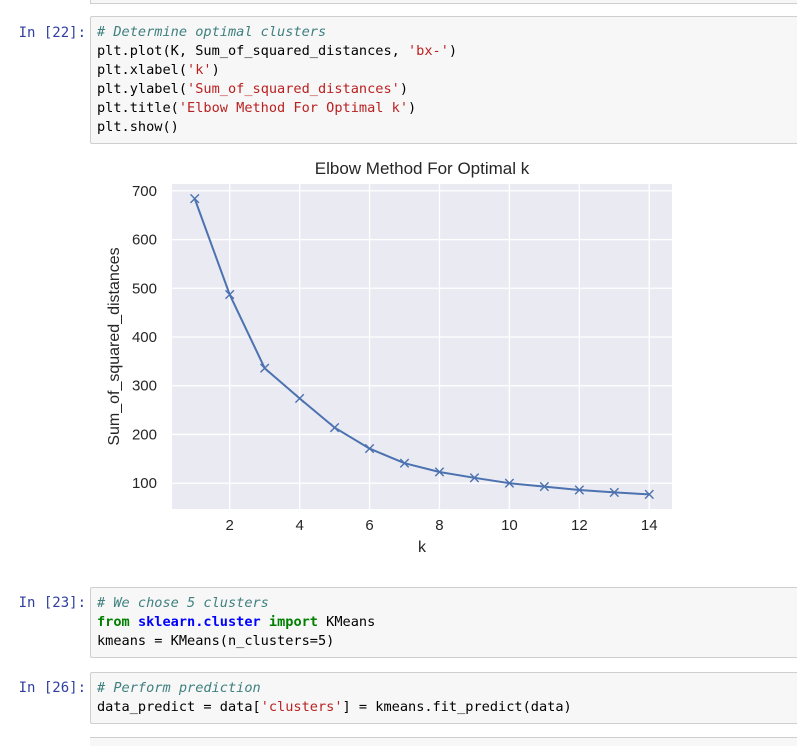 The image size is (797, 746). Describe the element at coordinates (444, 108) in the screenshot. I see `code-line: plt.title('Elbow Method For Optimal k')` at that location.